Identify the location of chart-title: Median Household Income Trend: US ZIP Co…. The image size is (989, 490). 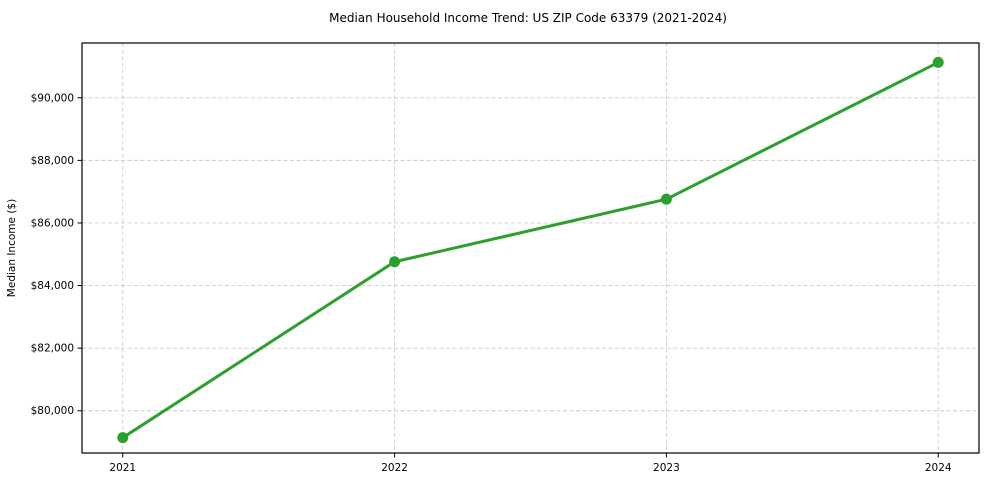
(528, 18).